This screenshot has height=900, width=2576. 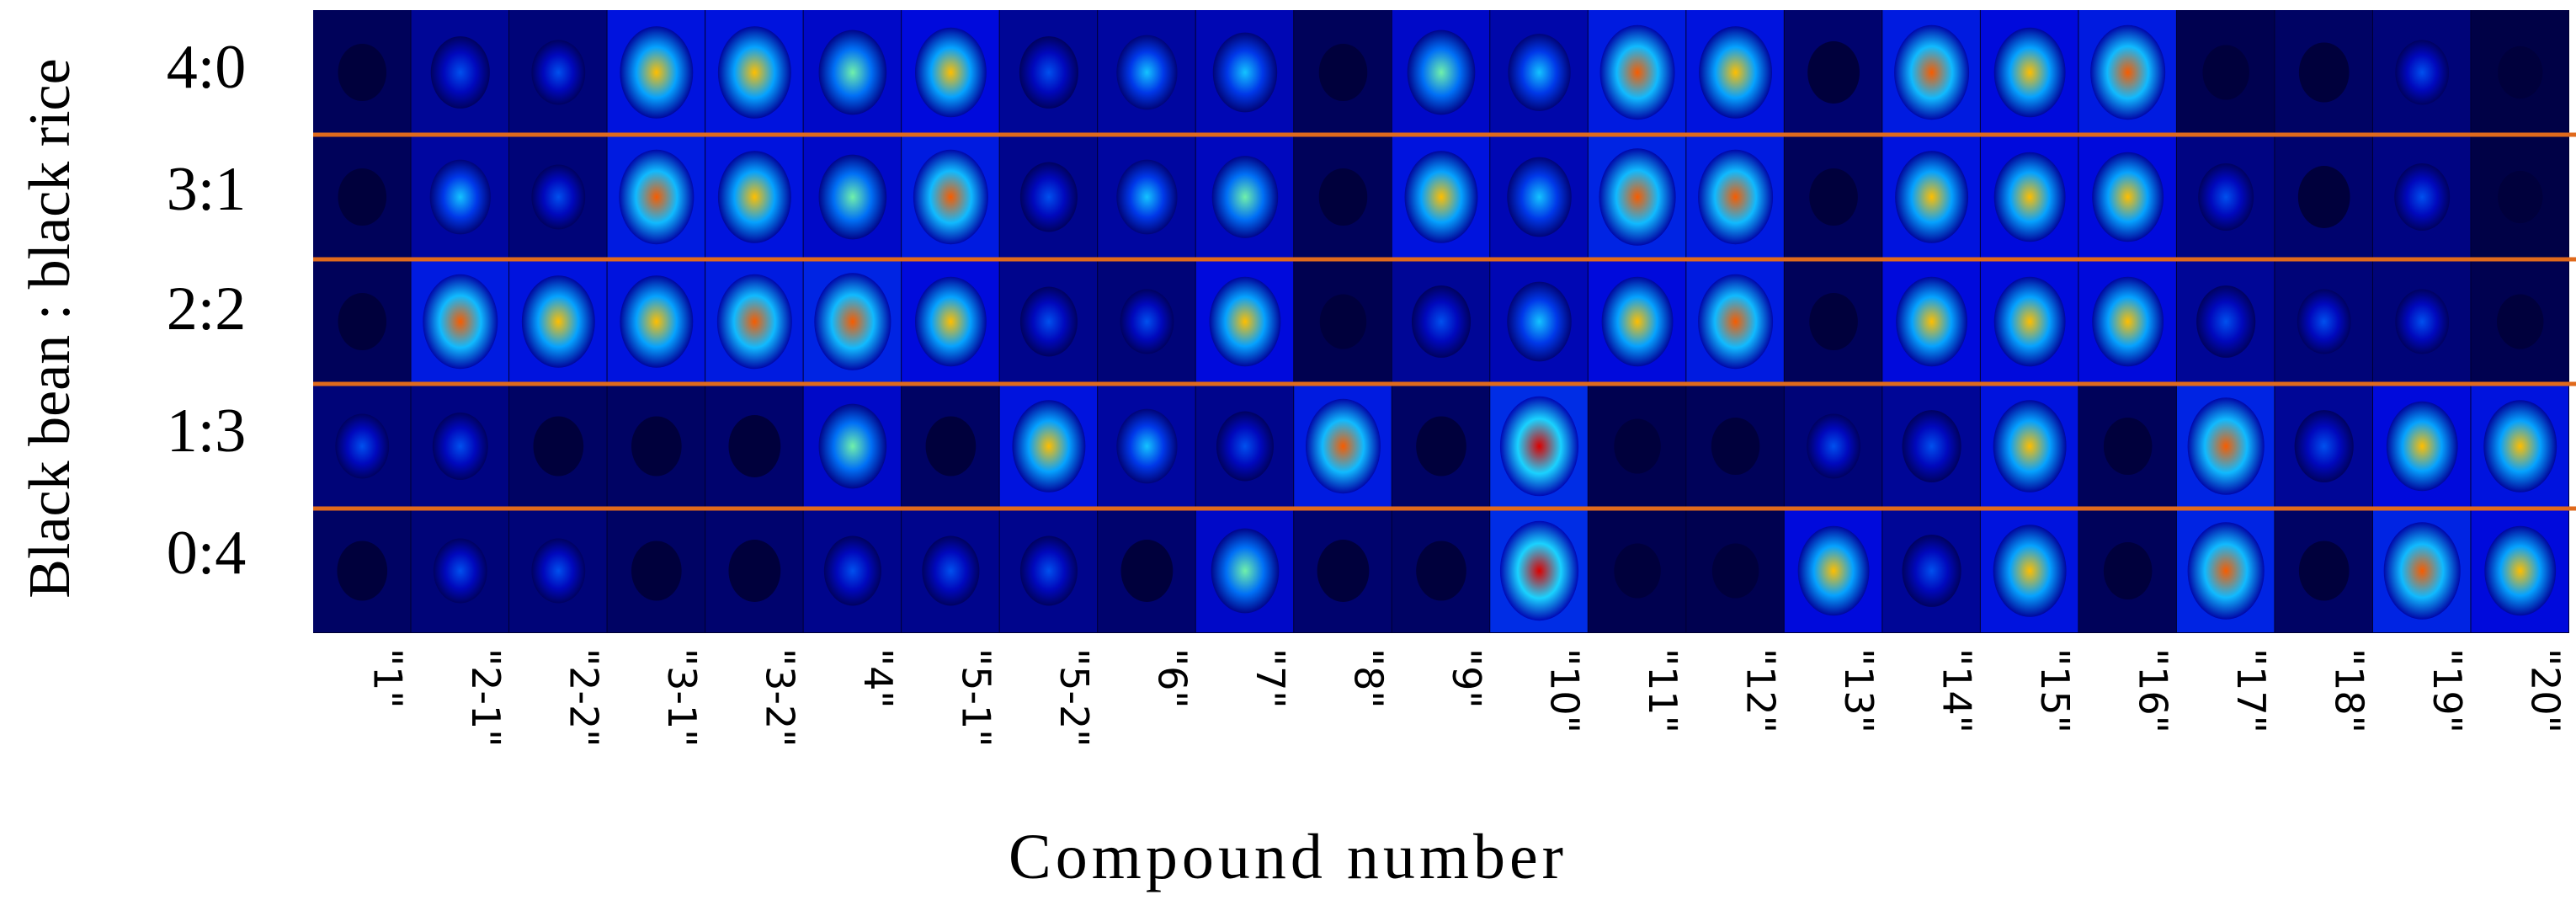 What do you see at coordinates (1074, 697) in the screenshot?
I see `x-tick-label: "5-2"` at bounding box center [1074, 697].